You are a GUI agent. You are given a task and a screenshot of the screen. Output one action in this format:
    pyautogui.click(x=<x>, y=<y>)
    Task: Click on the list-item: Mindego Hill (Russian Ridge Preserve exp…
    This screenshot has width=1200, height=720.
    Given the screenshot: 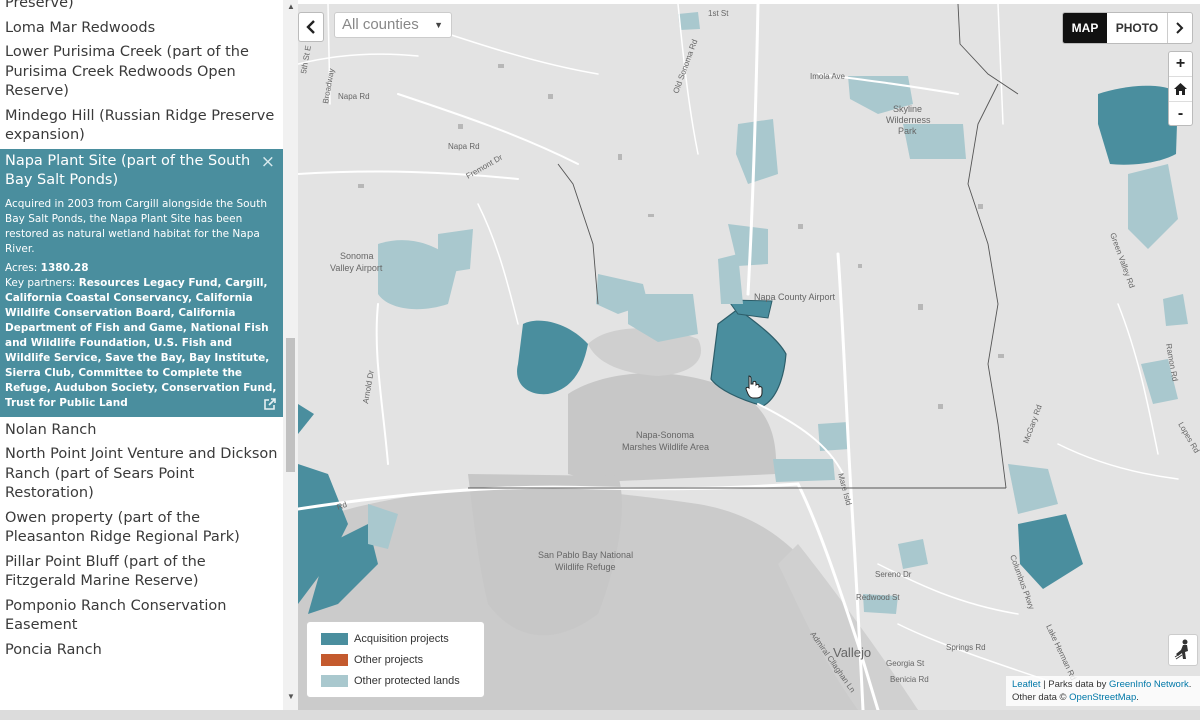 What is the action you would take?
    pyautogui.click(x=141, y=127)
    